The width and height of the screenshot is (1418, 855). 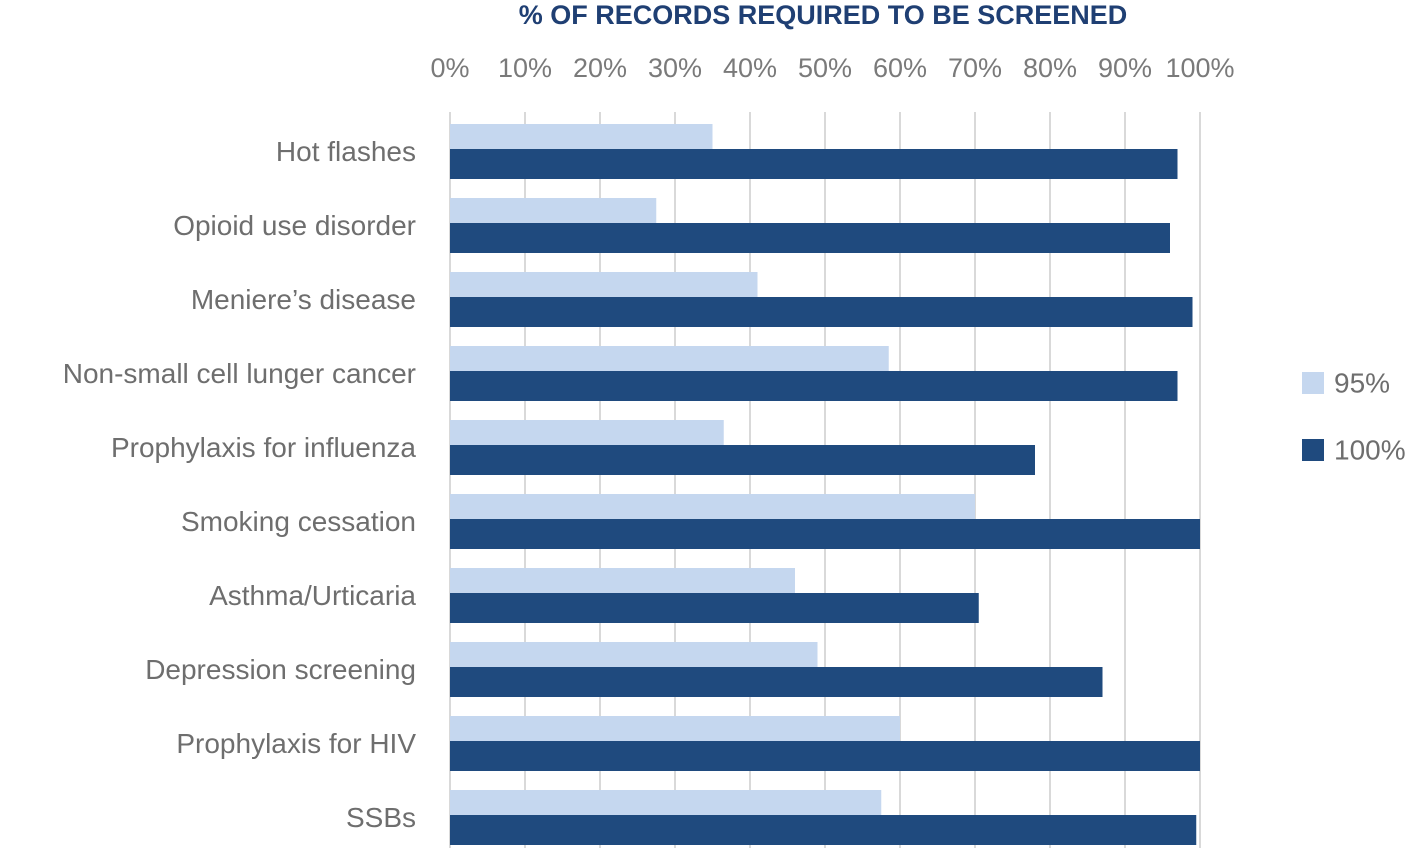 What do you see at coordinates (294, 225) in the screenshot?
I see `category-label: Opioid use disorder` at bounding box center [294, 225].